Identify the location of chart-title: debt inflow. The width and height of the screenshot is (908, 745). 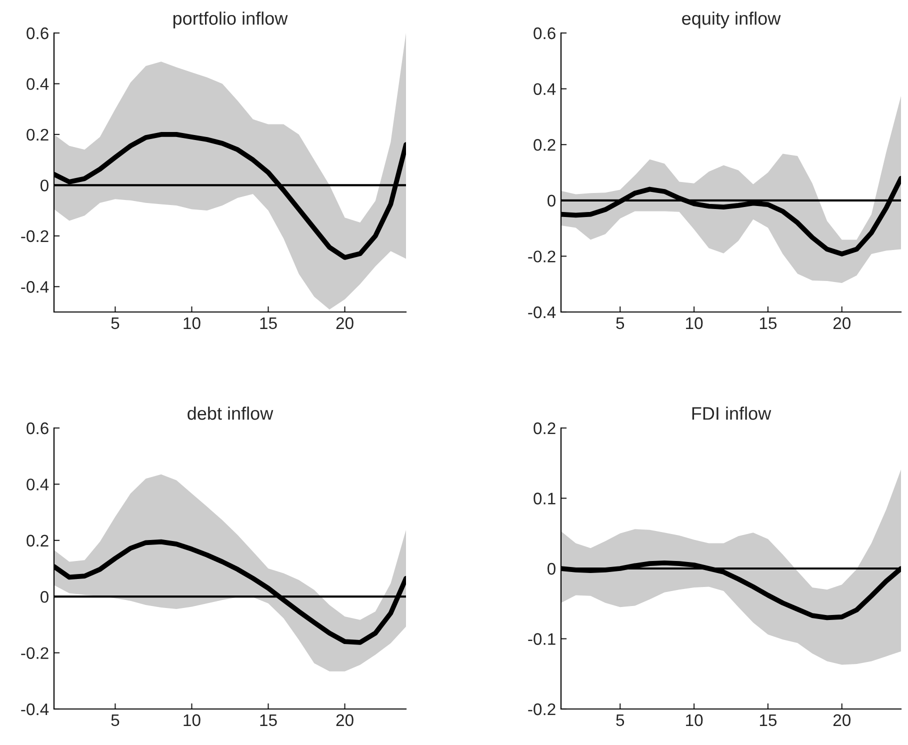
(231, 413).